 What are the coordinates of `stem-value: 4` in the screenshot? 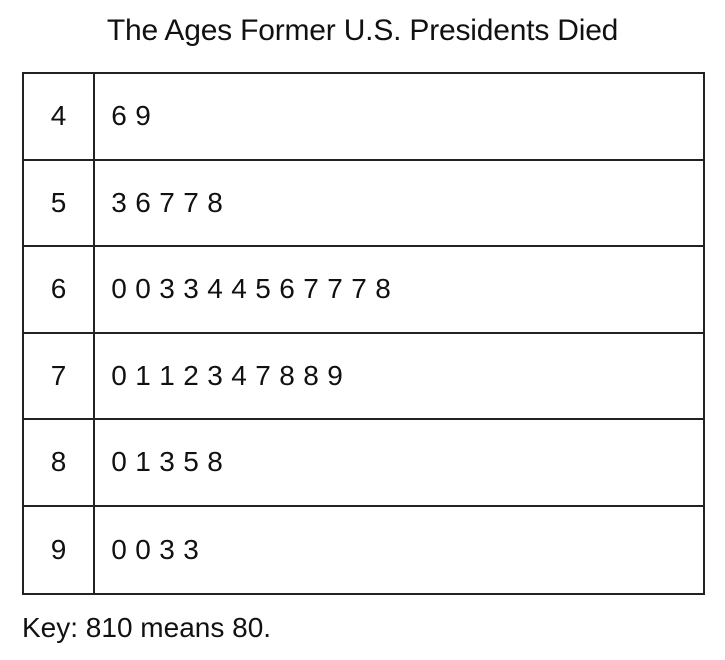 It's located at (59, 116).